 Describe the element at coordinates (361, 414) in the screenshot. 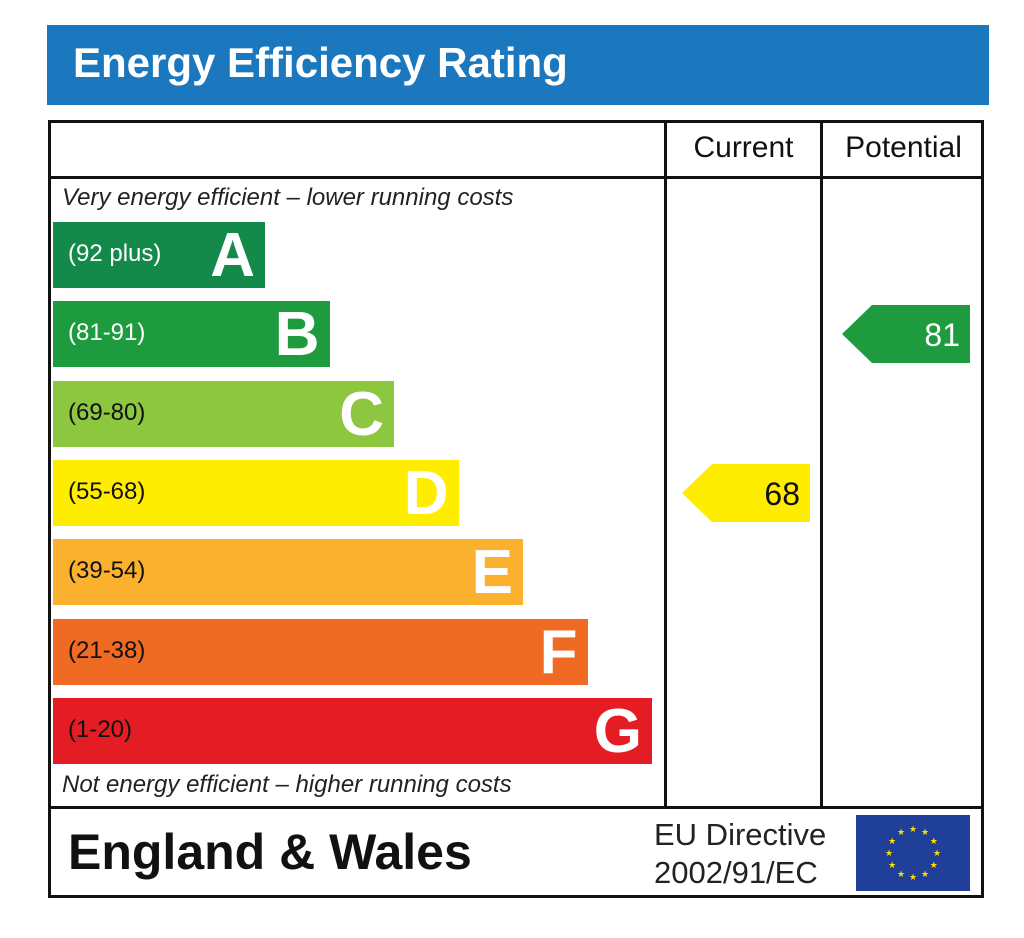

I see `band-letter-c: C` at that location.